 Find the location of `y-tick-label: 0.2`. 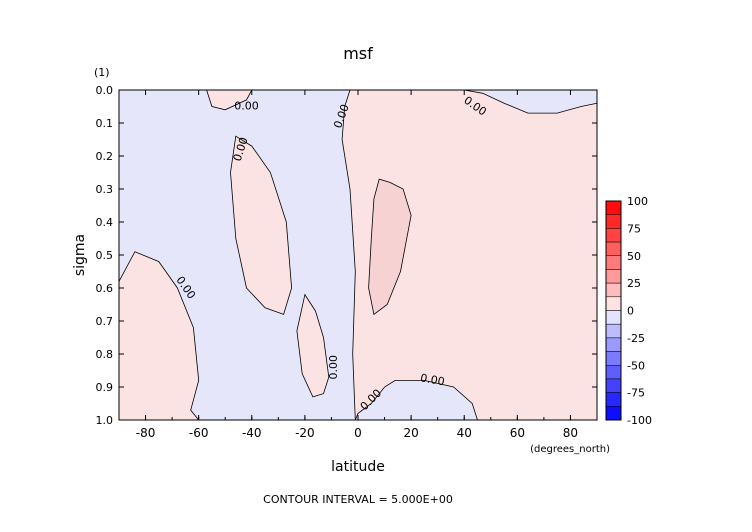

y-tick-label: 0.2 is located at coordinates (105, 156).